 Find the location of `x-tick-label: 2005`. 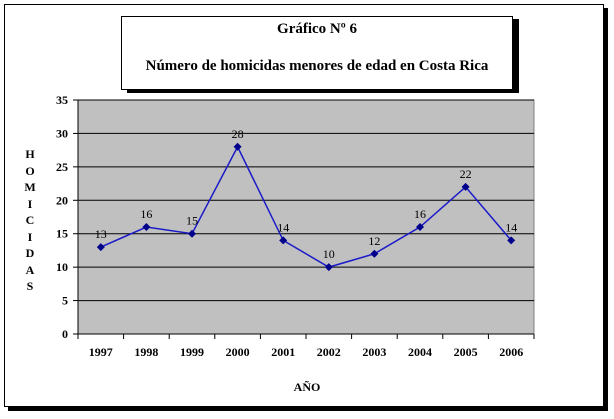

x-tick-label: 2005 is located at coordinates (466, 352).